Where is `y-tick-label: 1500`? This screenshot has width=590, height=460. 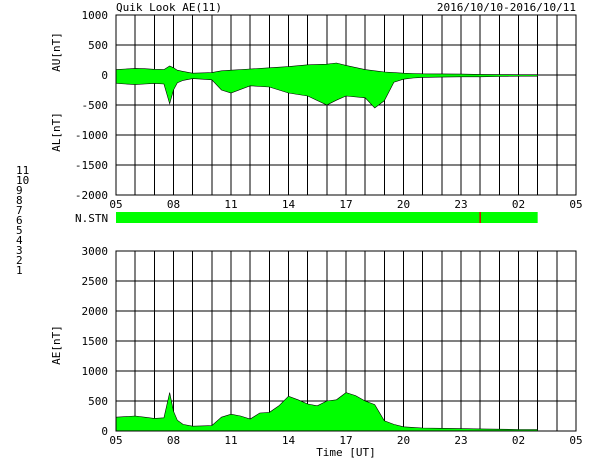 y-tick-label: 1500 is located at coordinates (95, 341).